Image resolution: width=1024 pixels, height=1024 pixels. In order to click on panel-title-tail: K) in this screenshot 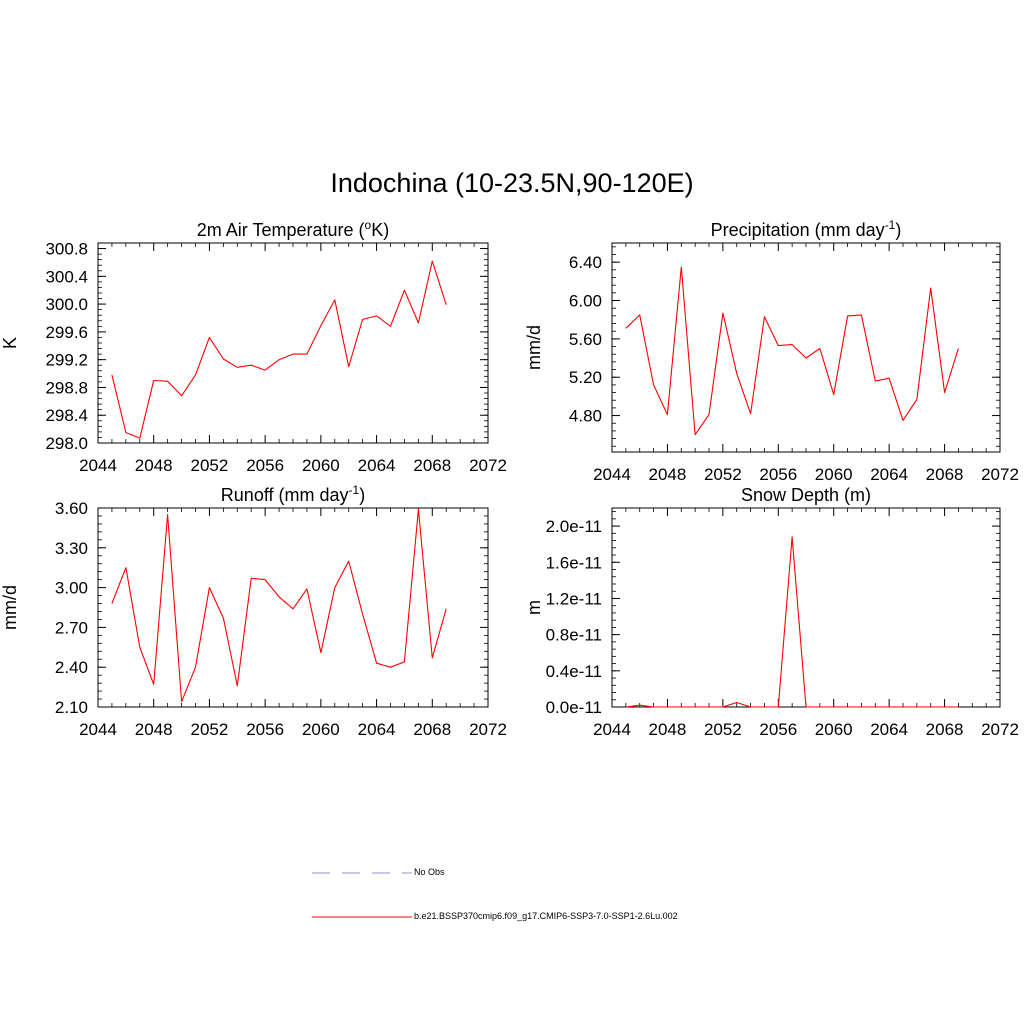, I will do `click(380, 230)`.